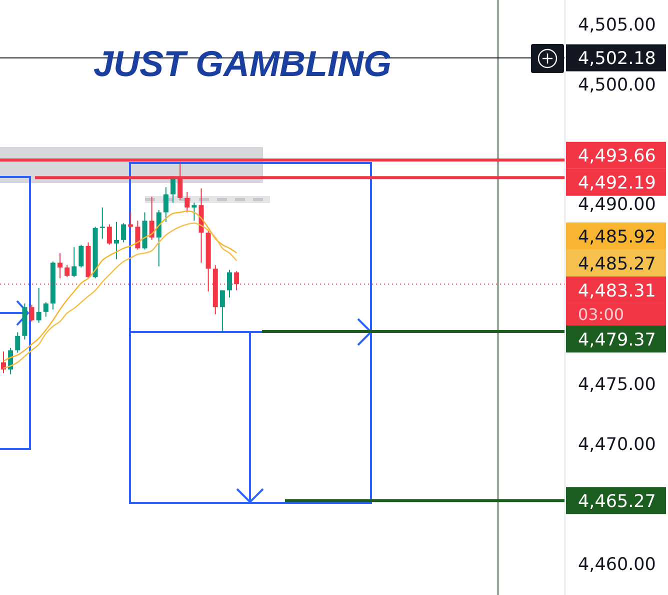  Describe the element at coordinates (617, 291) in the screenshot. I see `ref-line-label: 4,483.31` at that location.